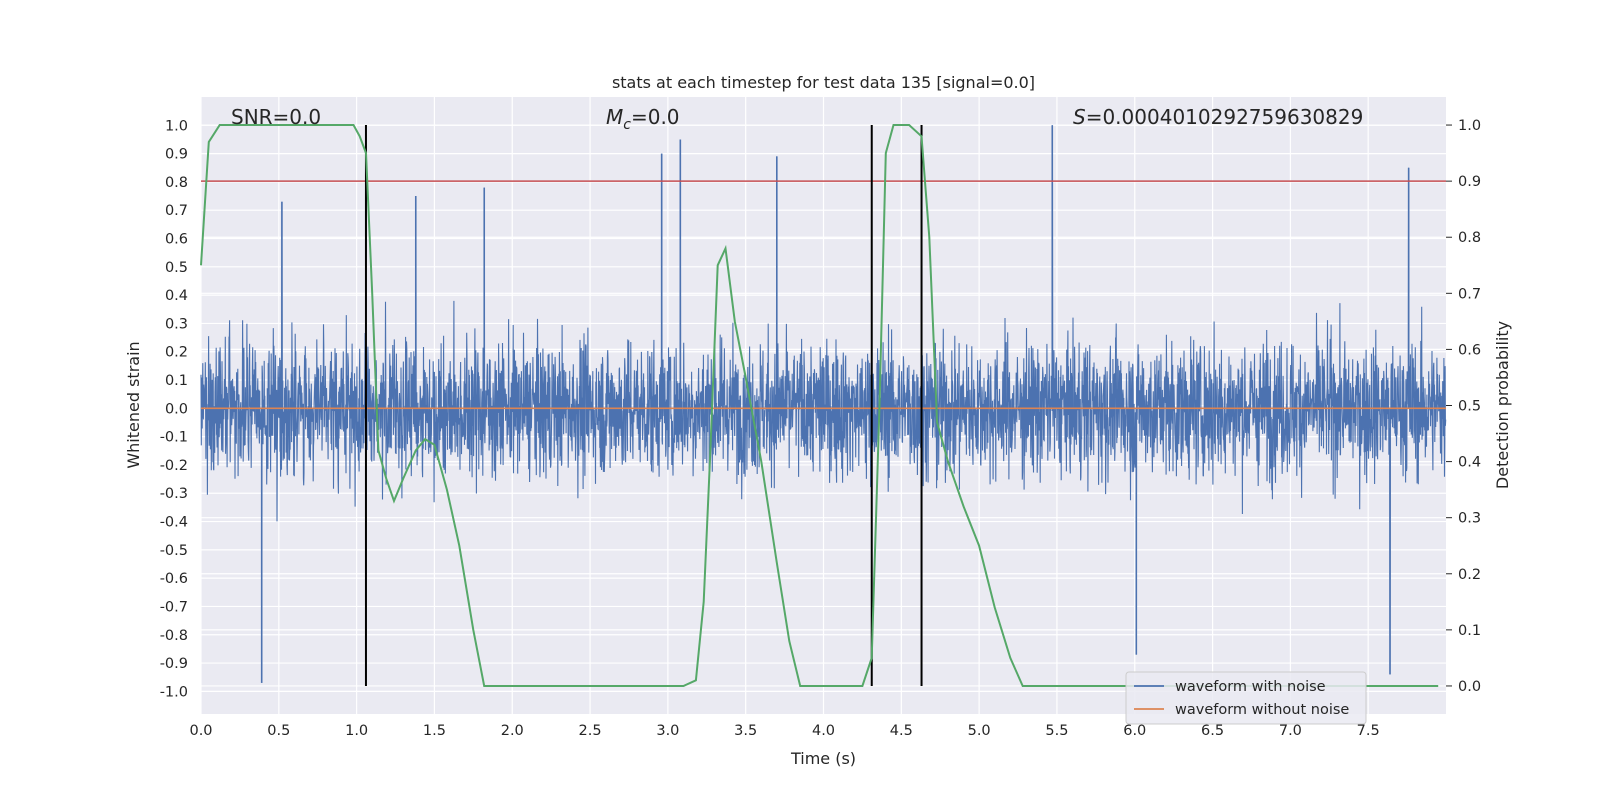  I want to click on x-tick-label: 4.5, so click(901, 731).